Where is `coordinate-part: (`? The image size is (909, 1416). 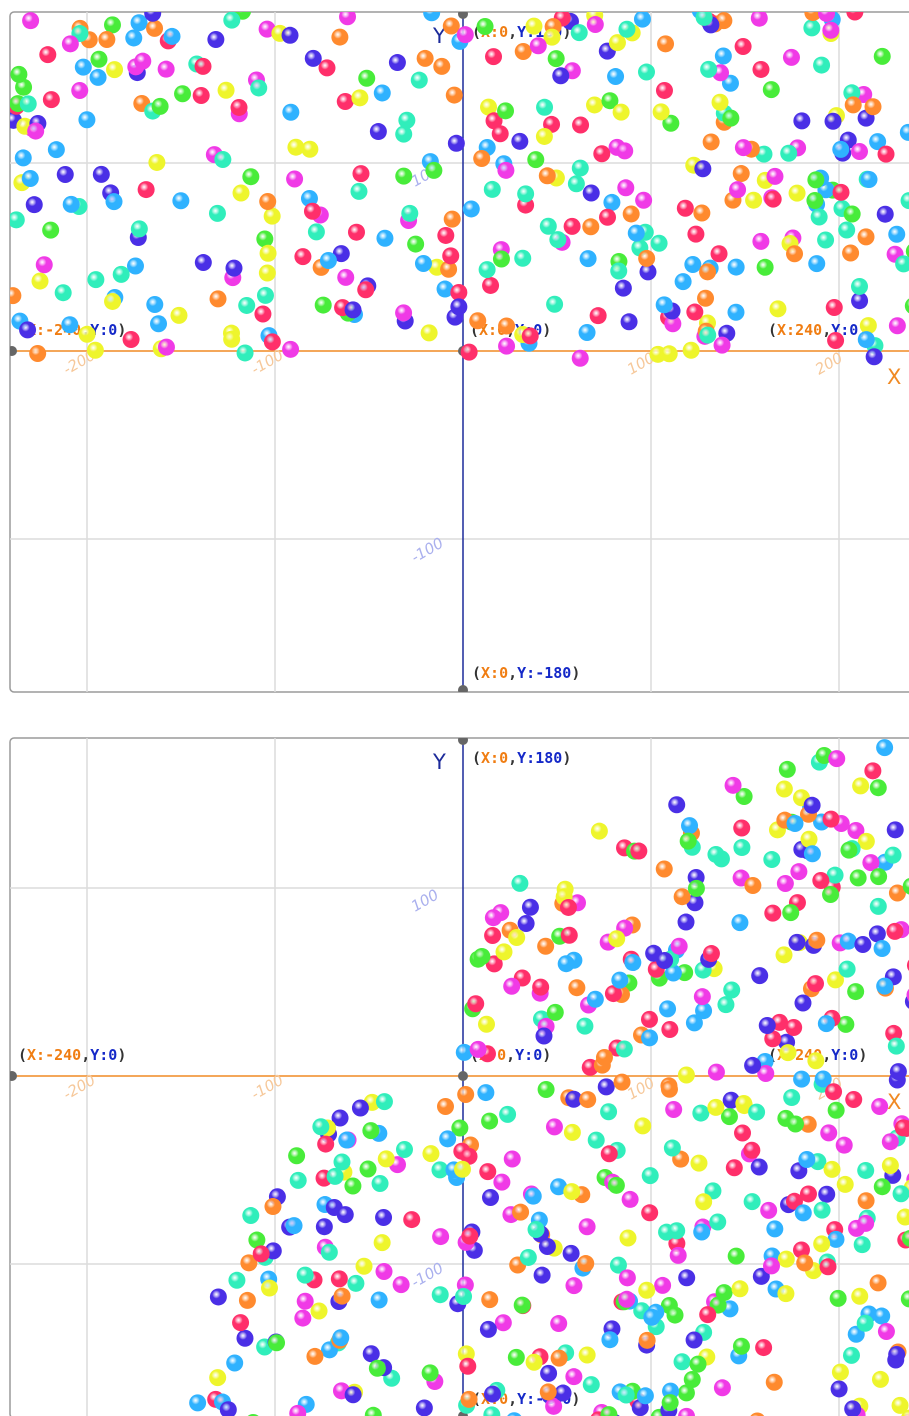 coordinate-part: ( is located at coordinates (476, 758).